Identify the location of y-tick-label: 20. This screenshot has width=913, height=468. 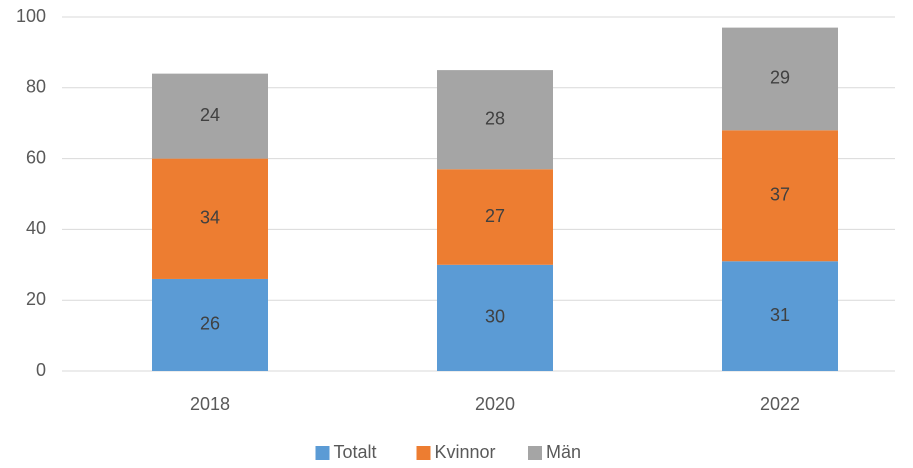
(36, 299).